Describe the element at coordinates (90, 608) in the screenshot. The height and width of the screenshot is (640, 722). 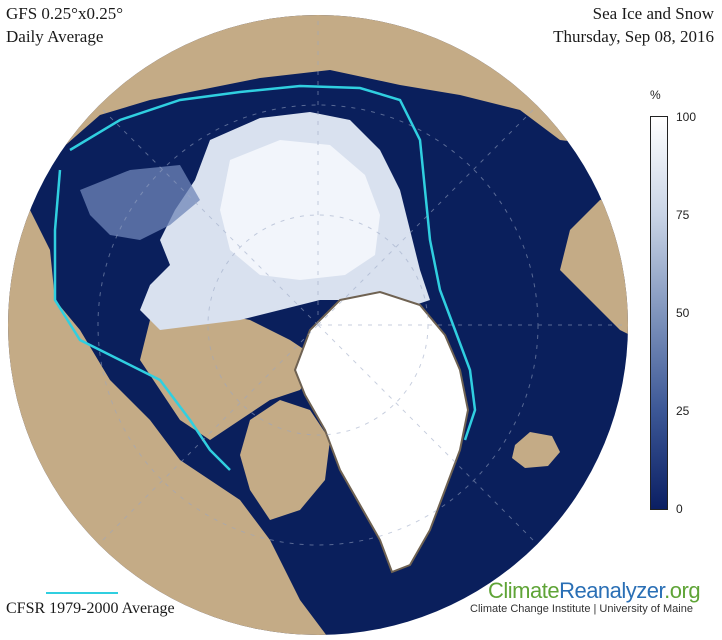
I see `climatology-legend-label: CFSR 1979-2000 Average` at that location.